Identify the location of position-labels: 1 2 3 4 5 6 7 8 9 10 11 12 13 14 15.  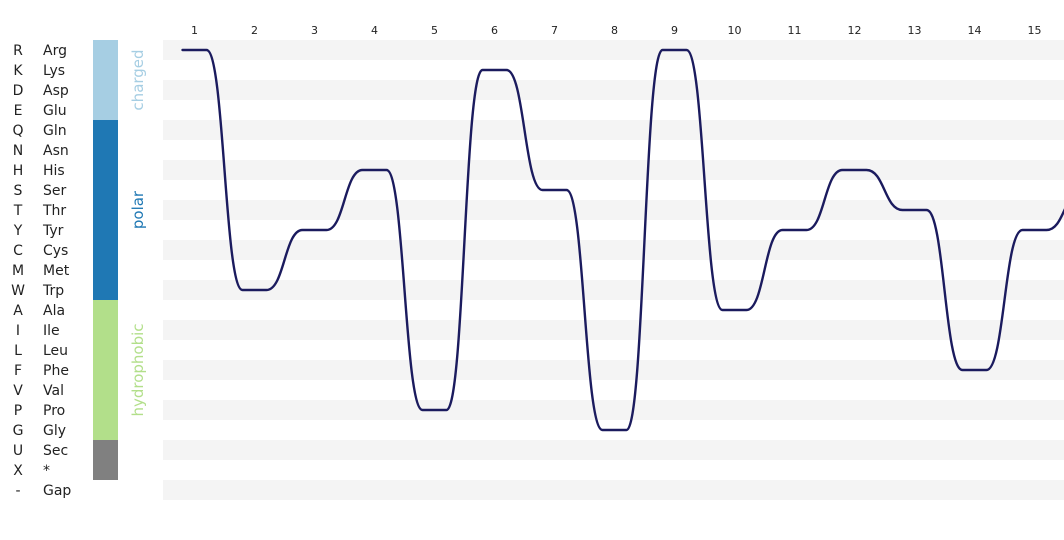
(616, 30).